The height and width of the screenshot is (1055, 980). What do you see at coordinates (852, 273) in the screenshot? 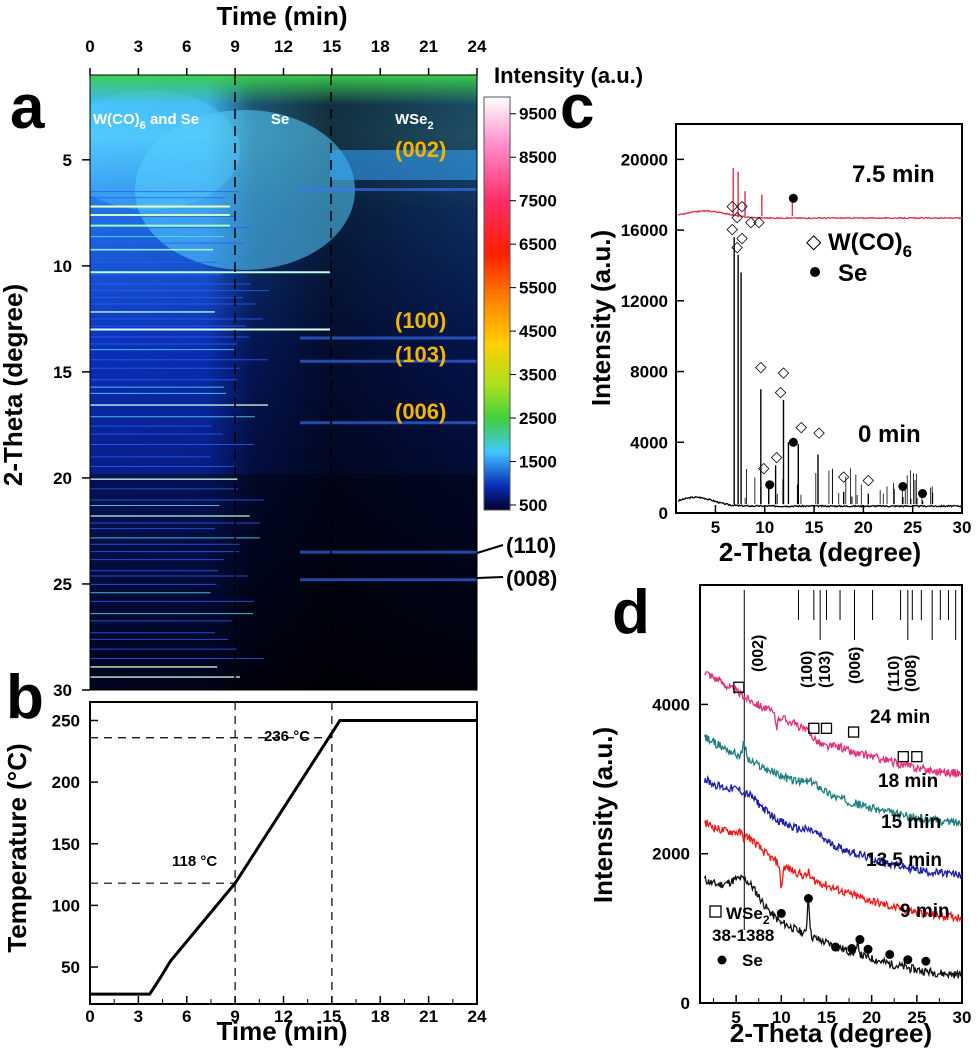
I see `legend-se-label: Se` at bounding box center [852, 273].